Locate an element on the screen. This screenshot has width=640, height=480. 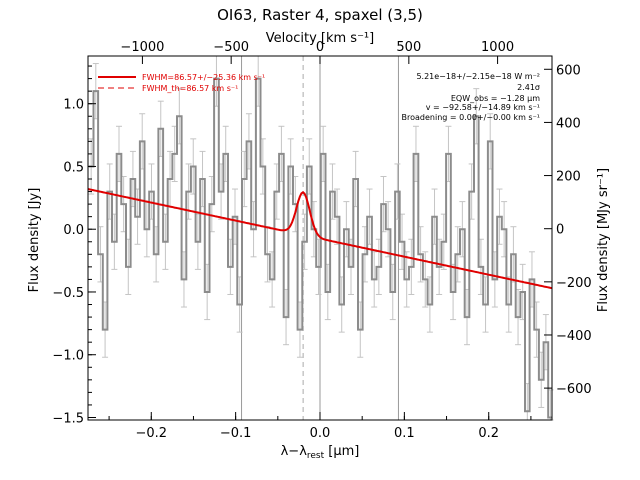
y-tick-label: 0.0 is located at coordinates (73, 230).